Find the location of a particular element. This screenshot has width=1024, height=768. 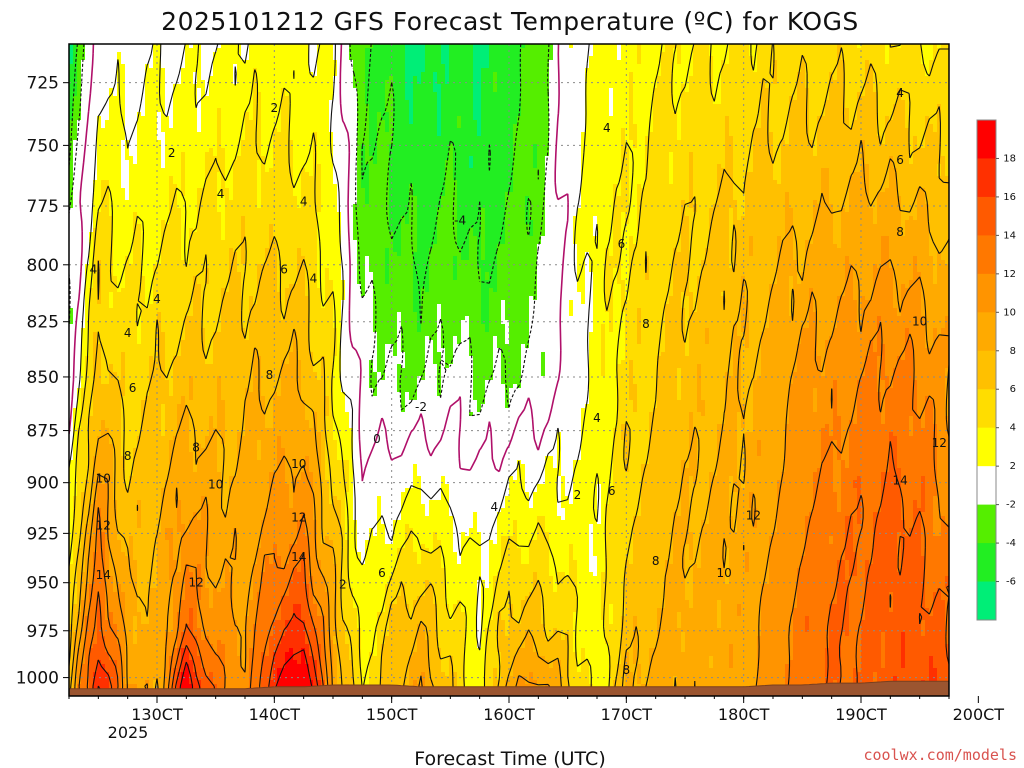

credit-text: coolwx.com/models is located at coordinates (940, 755).